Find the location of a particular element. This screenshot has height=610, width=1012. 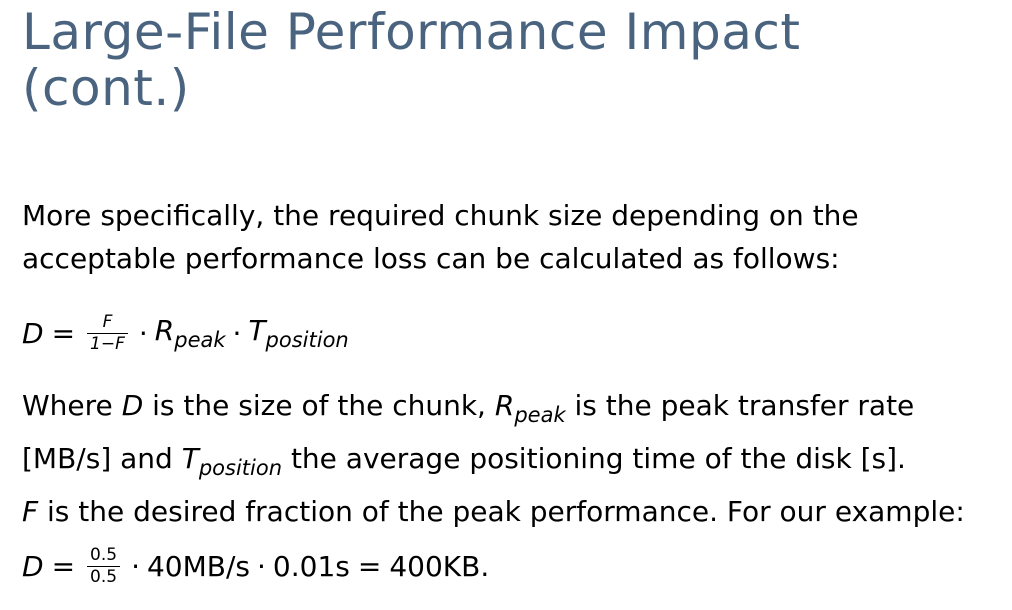

example-fraction: 0.5 0.5 is located at coordinates (104, 565).